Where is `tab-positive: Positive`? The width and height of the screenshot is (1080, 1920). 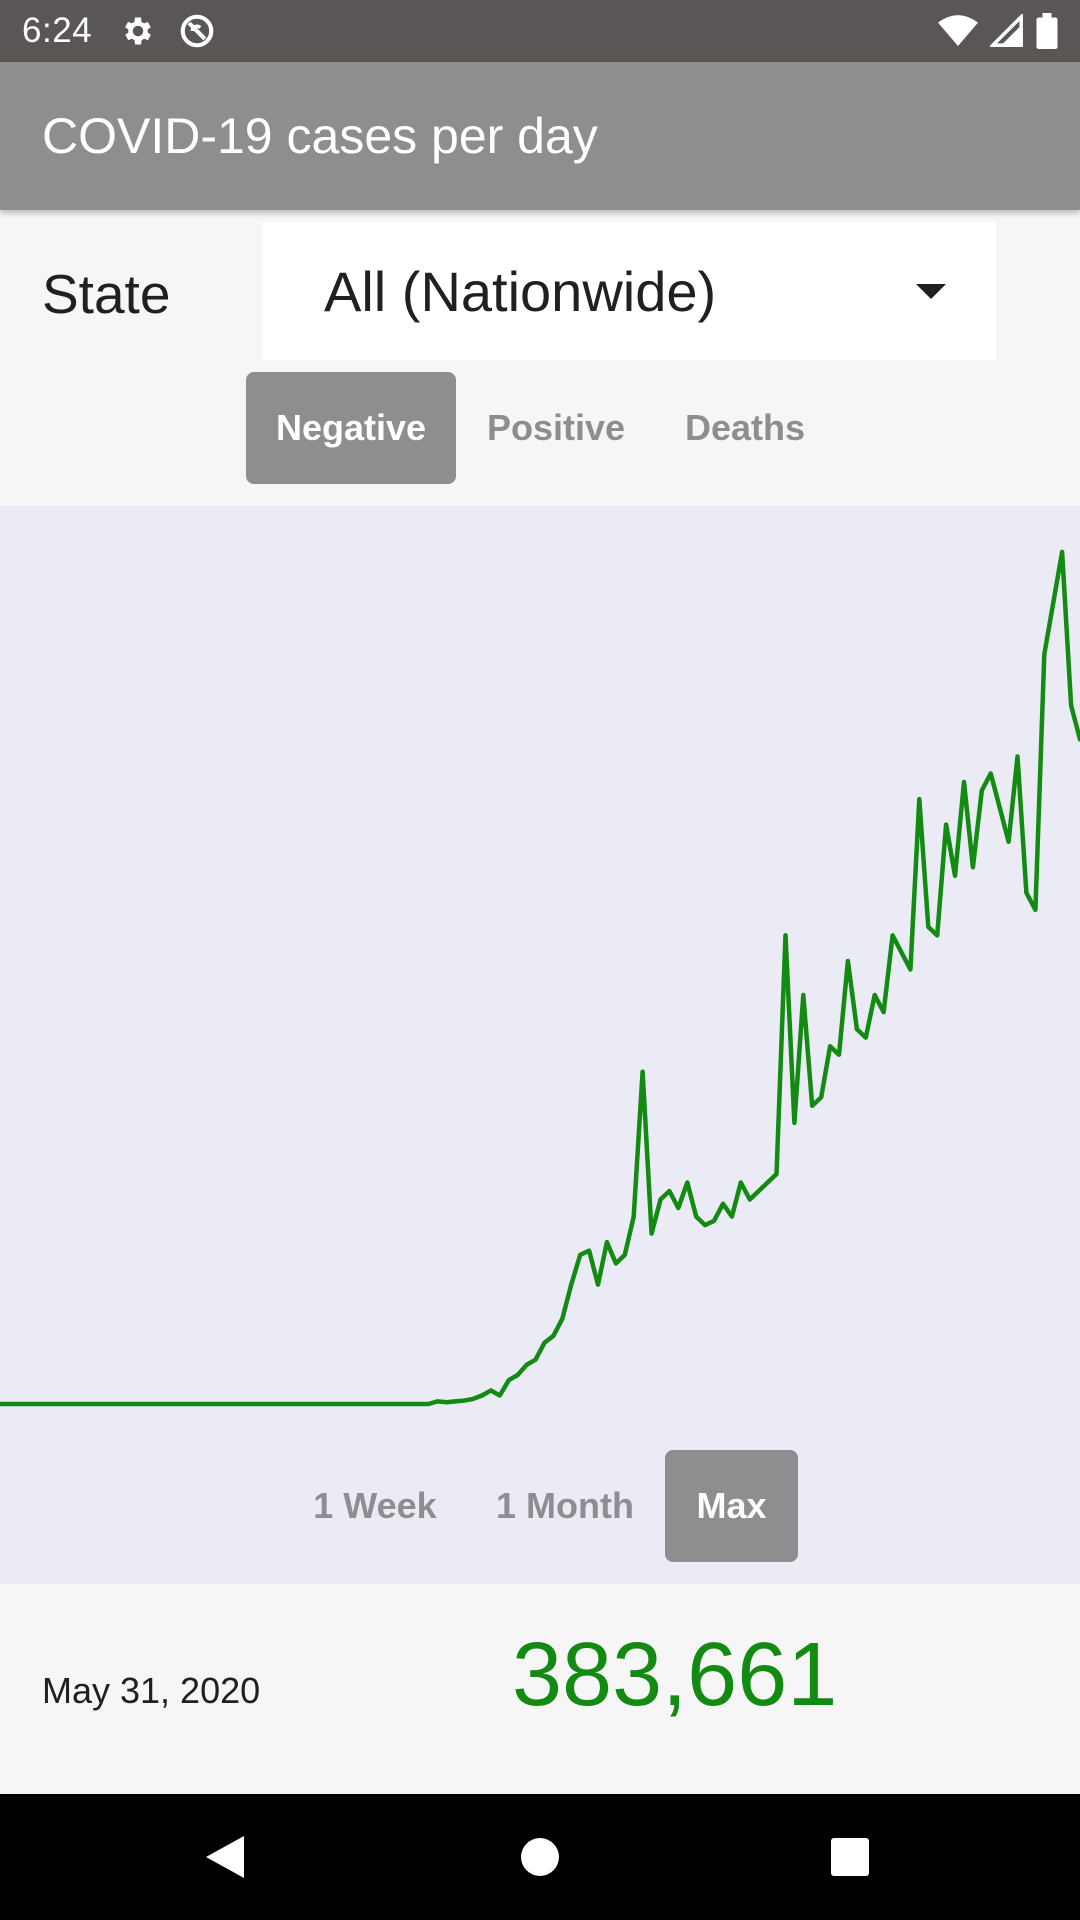 tab-positive: Positive is located at coordinates (556, 428).